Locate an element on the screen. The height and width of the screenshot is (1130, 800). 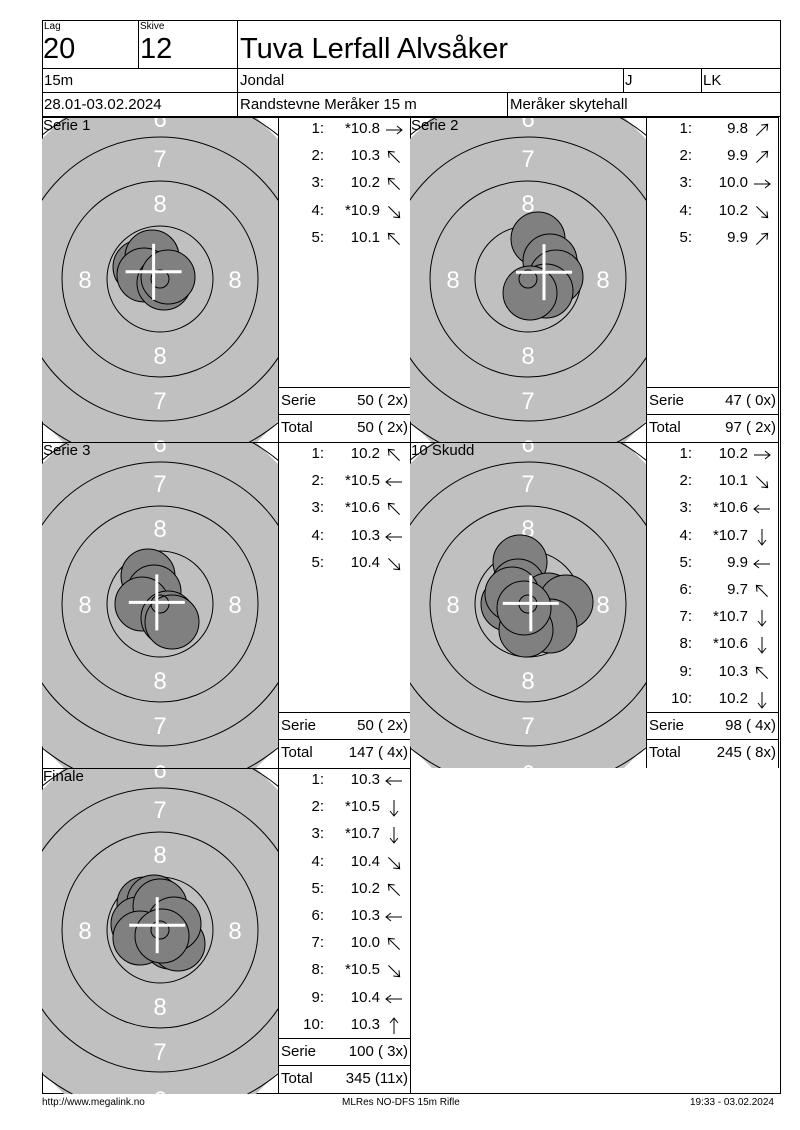
shot-row: 2: *10.5 is located at coordinates (345, 482).